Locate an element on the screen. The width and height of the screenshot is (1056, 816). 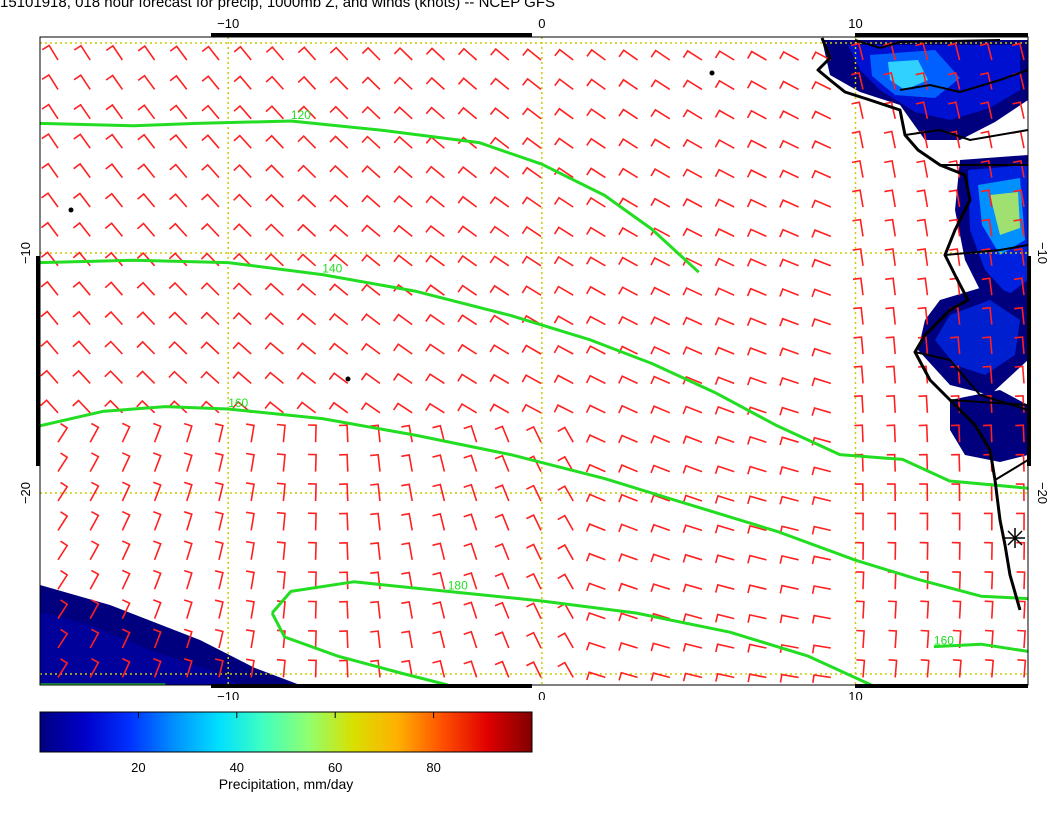
contour-label: 120 is located at coordinates (301, 115).